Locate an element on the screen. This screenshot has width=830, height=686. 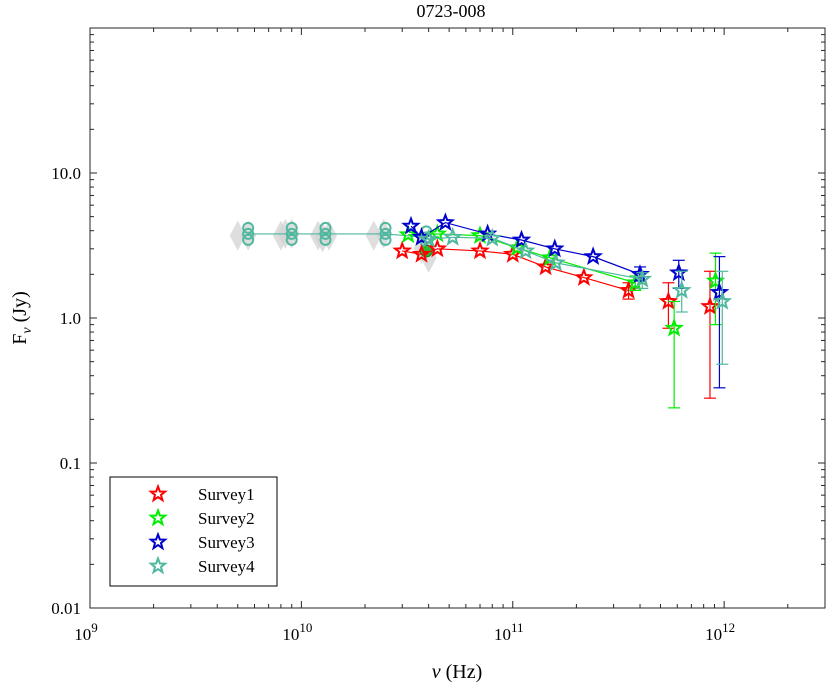
legend-label: Survey1 is located at coordinates (226, 494).